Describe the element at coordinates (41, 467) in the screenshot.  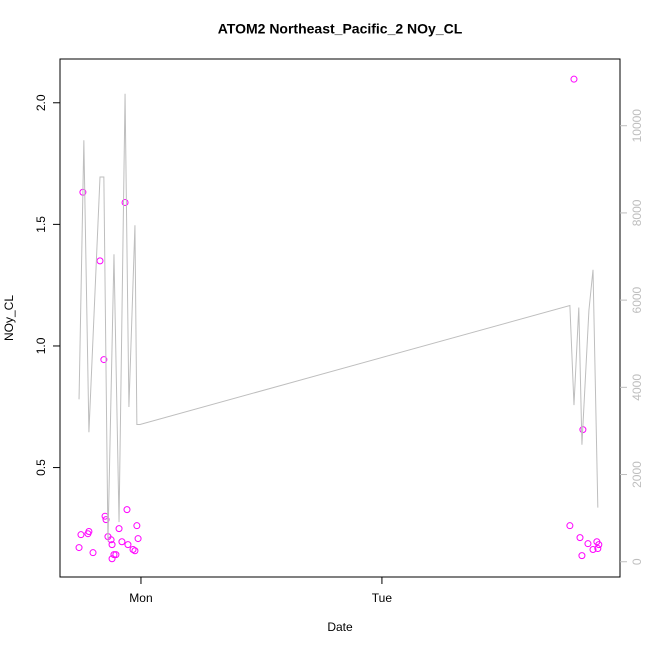
I see `y-tick-label: 0.5` at that location.